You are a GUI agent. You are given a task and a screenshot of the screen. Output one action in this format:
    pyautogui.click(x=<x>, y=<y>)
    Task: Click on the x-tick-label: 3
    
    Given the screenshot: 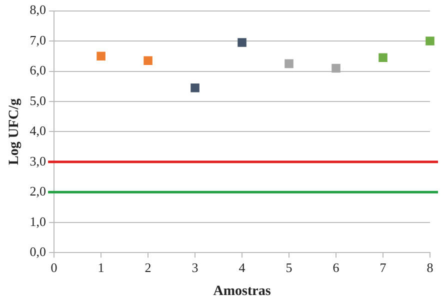 What is the action you would take?
    pyautogui.click(x=195, y=267)
    